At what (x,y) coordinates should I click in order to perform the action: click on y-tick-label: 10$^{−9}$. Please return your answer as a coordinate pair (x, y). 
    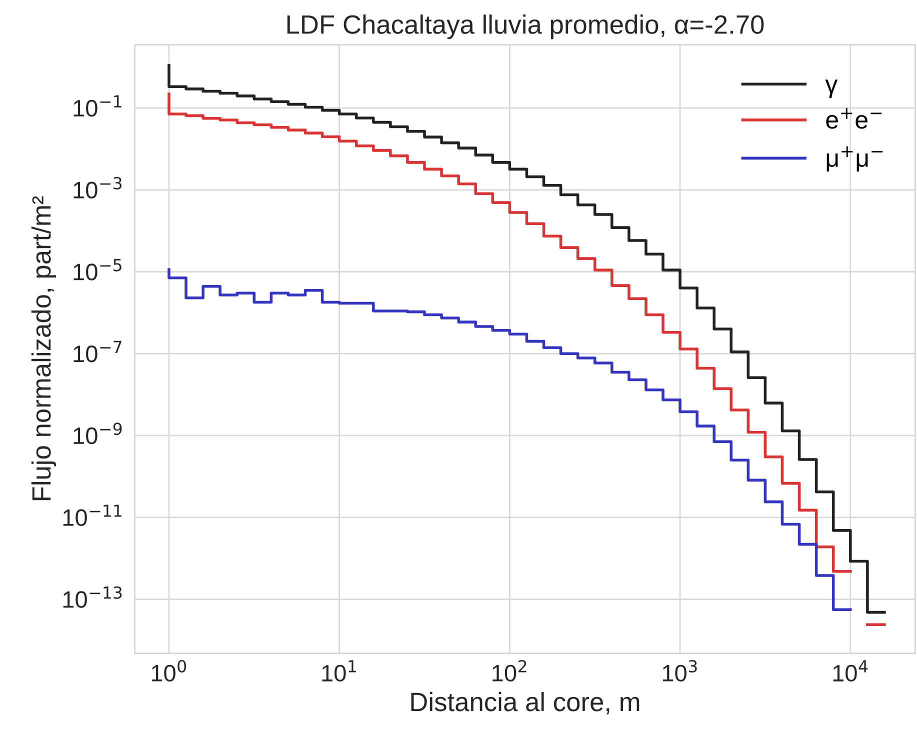
    Looking at the image, I should click on (98, 433).